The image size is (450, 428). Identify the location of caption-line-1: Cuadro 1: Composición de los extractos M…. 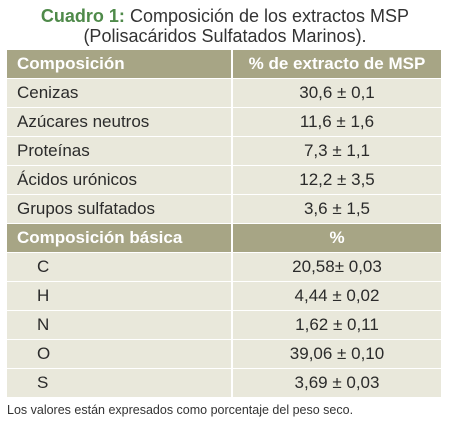
(225, 16).